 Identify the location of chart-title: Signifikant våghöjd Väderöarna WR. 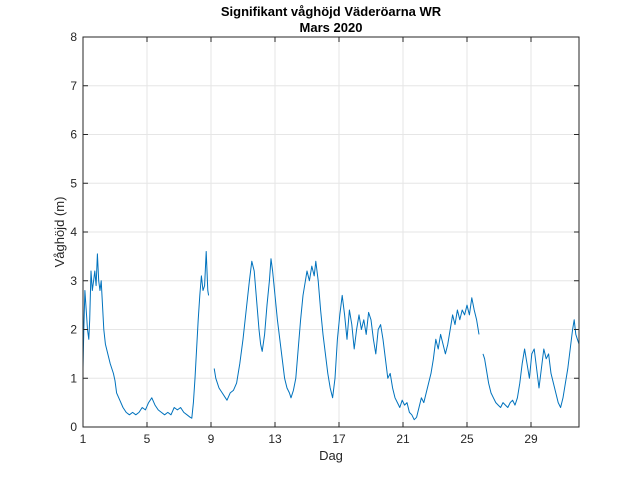
(331, 11).